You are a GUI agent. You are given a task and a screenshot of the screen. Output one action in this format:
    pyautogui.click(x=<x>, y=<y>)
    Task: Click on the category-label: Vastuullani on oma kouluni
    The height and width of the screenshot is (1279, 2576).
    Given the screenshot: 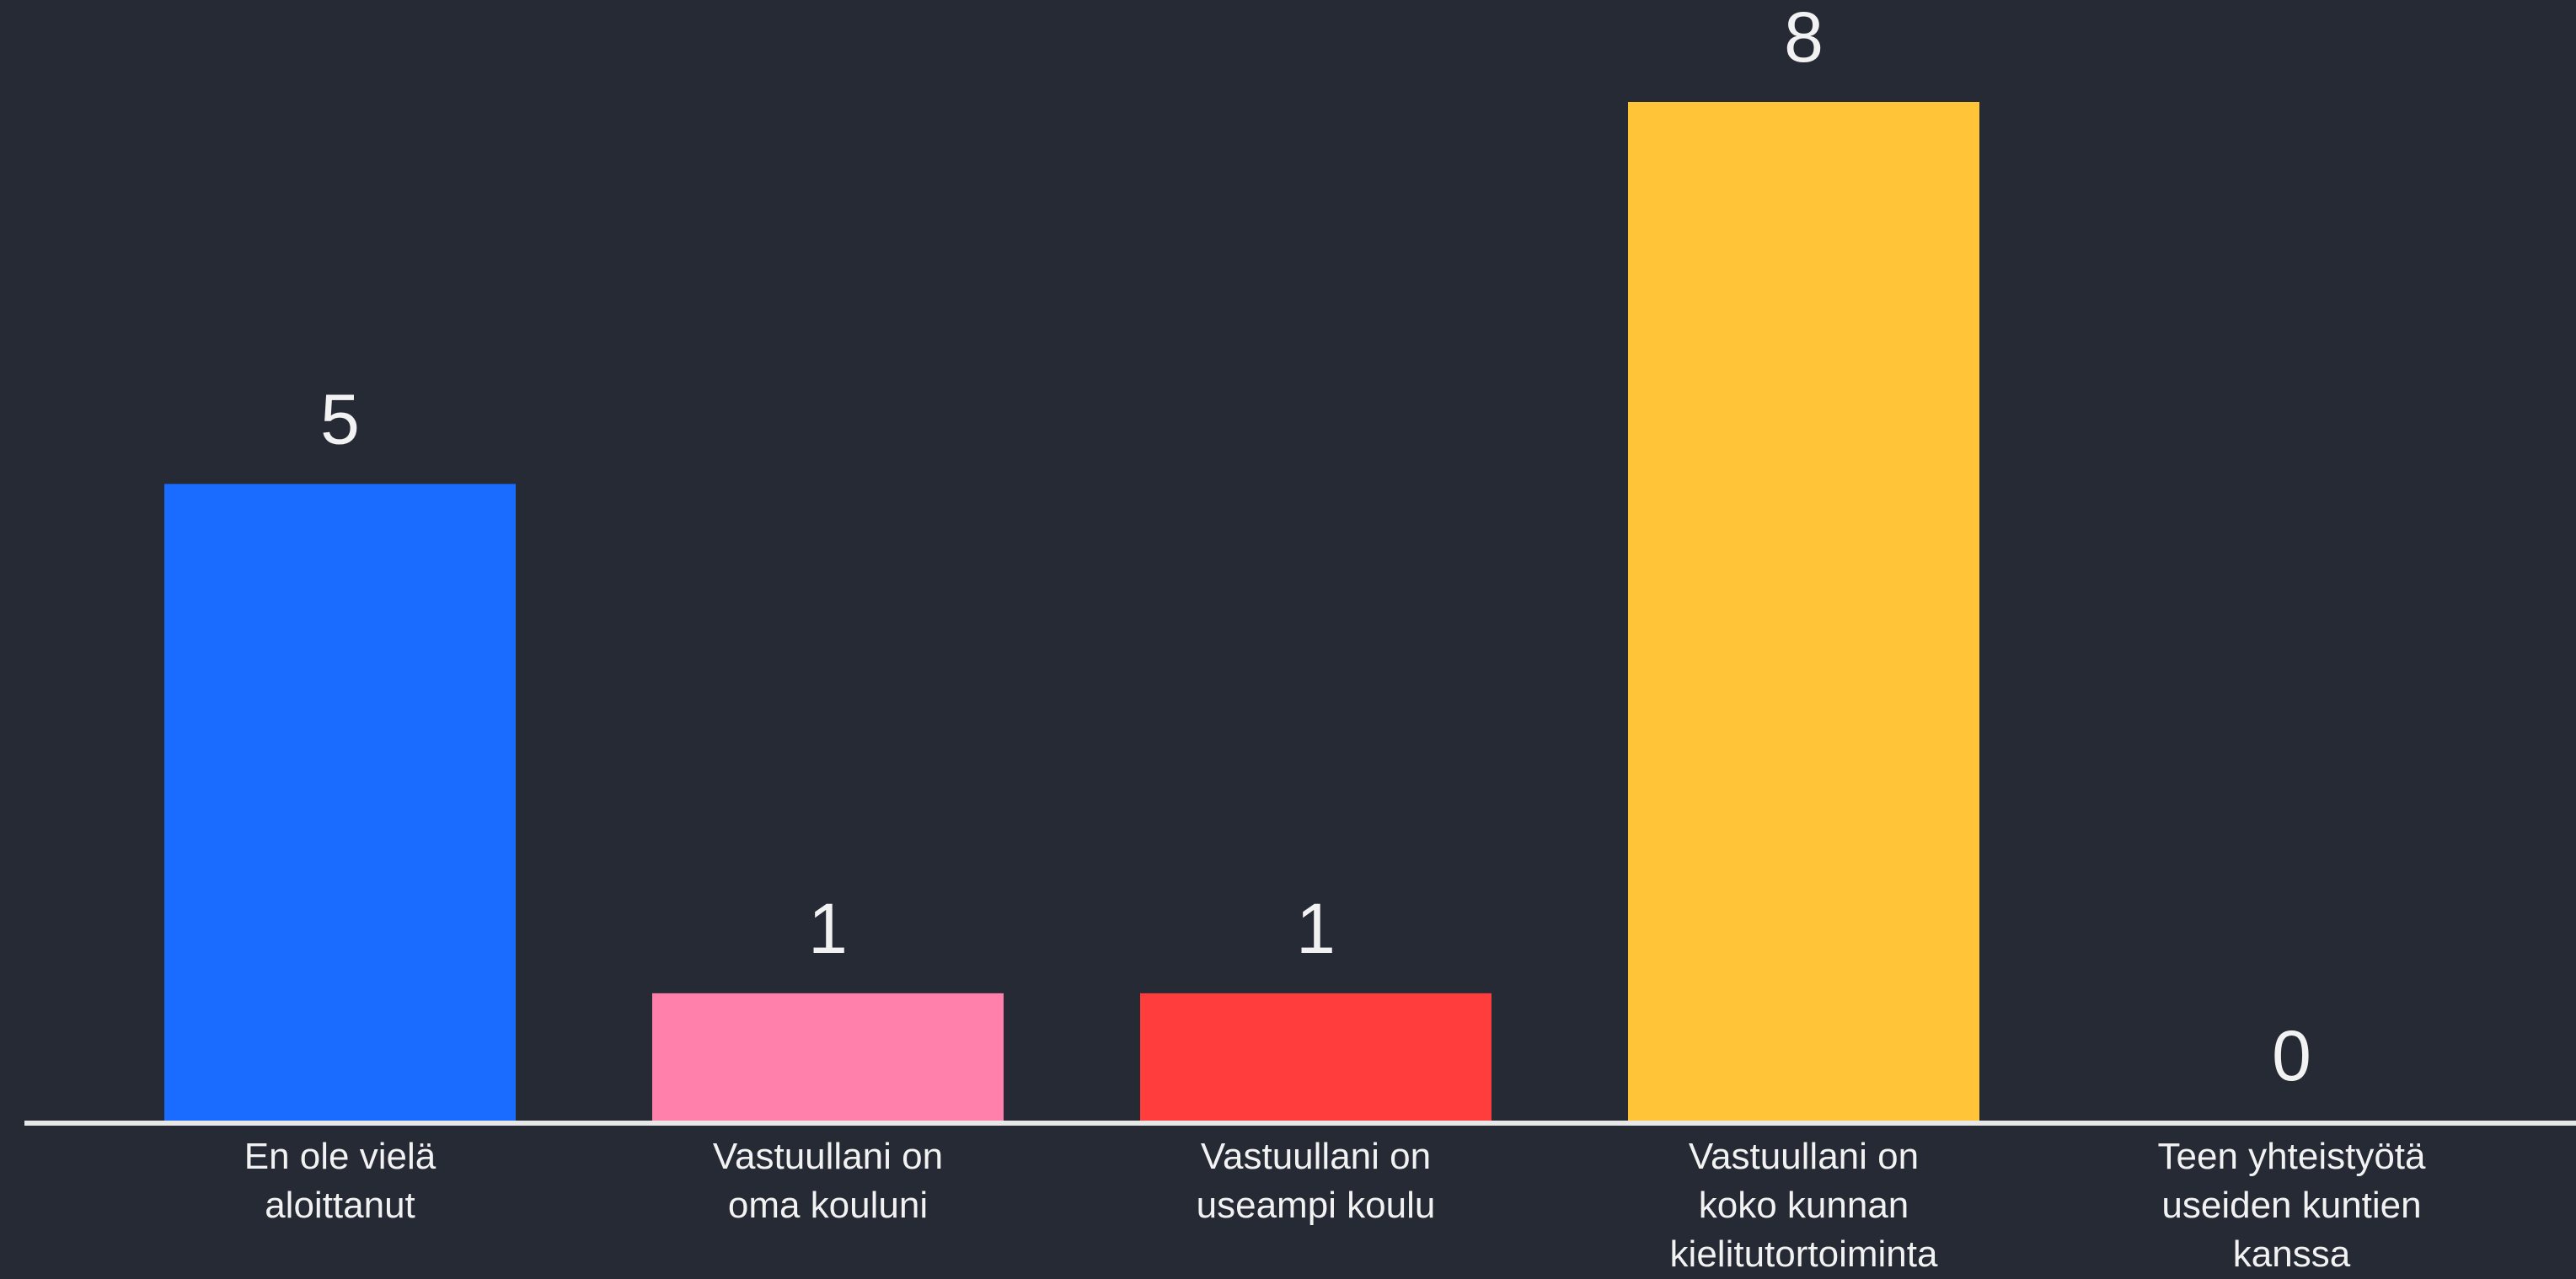 What is the action you would take?
    pyautogui.click(x=828, y=1181)
    